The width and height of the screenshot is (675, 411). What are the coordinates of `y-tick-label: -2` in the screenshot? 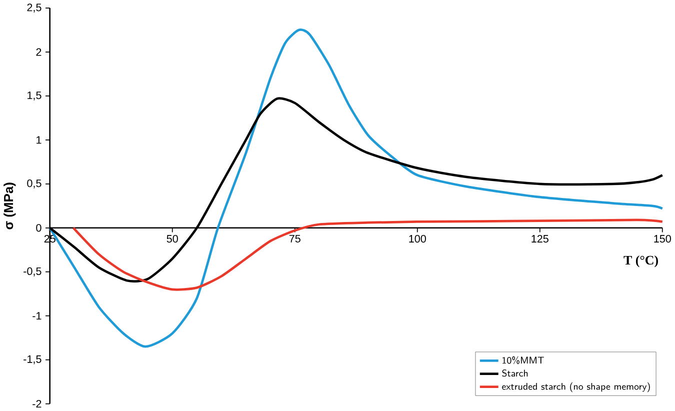 It's located at (37, 404).